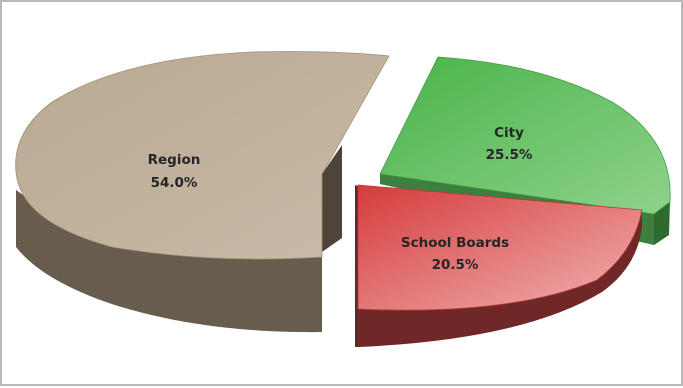 The image size is (683, 388). I want to click on slice-percent-city: 25.5%, so click(509, 155).